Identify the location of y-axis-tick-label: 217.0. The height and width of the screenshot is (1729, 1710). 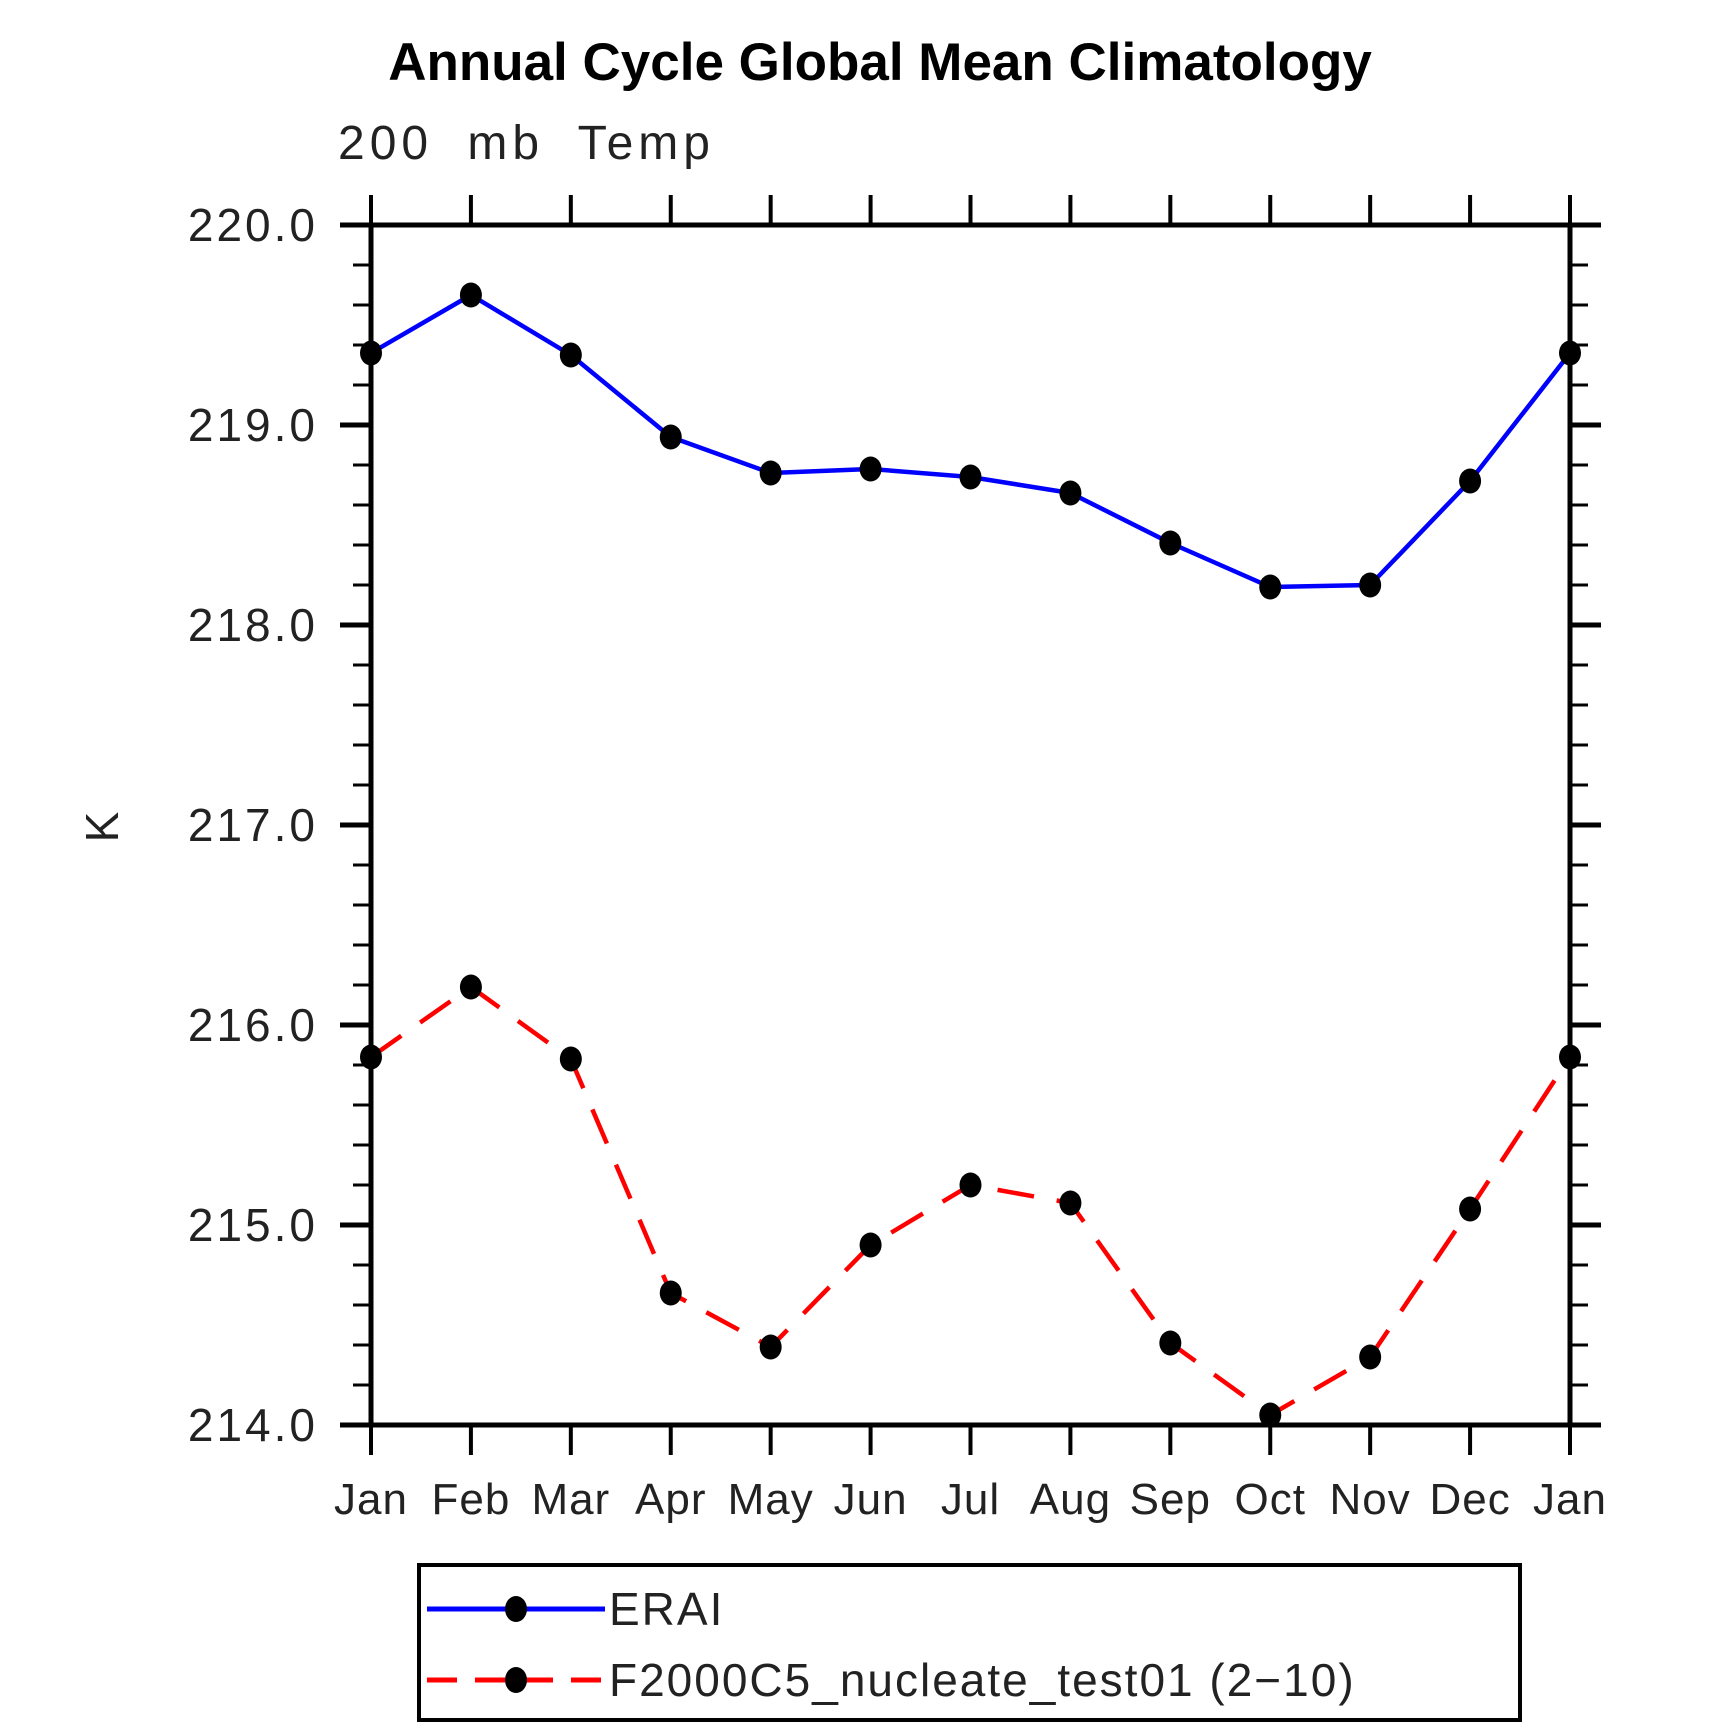
(253, 825).